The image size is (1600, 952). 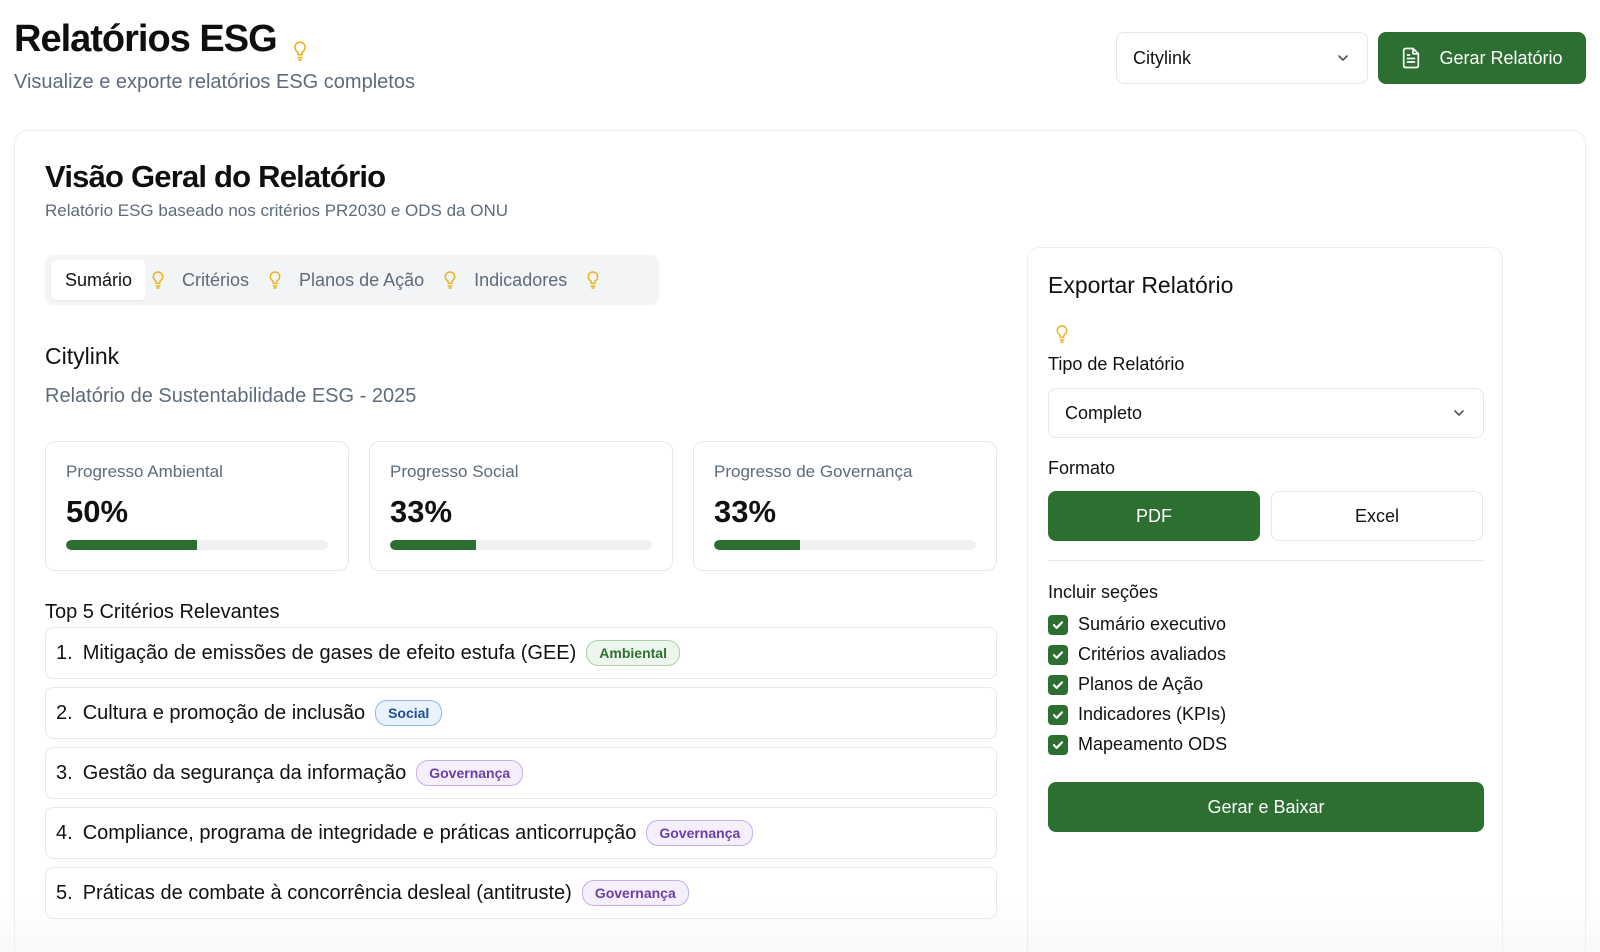 I want to click on section-checkbox-row: Indicadores (KPIs), so click(x=1137, y=714).